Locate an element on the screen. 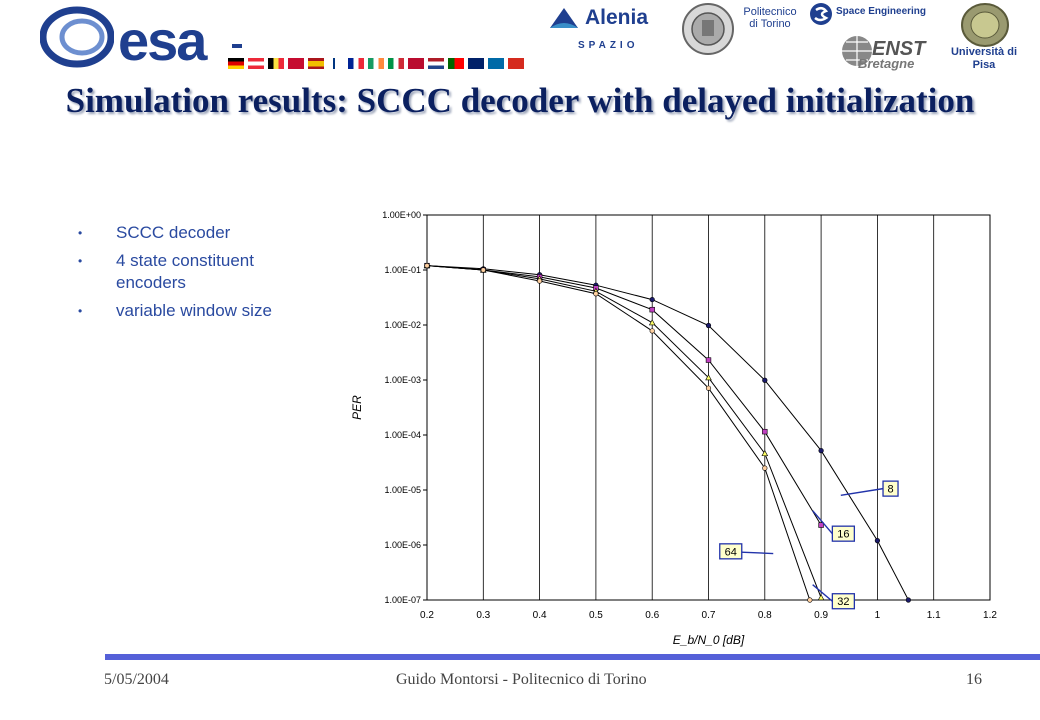  y-tick-label: 1.00E-04 is located at coordinates (402, 435).